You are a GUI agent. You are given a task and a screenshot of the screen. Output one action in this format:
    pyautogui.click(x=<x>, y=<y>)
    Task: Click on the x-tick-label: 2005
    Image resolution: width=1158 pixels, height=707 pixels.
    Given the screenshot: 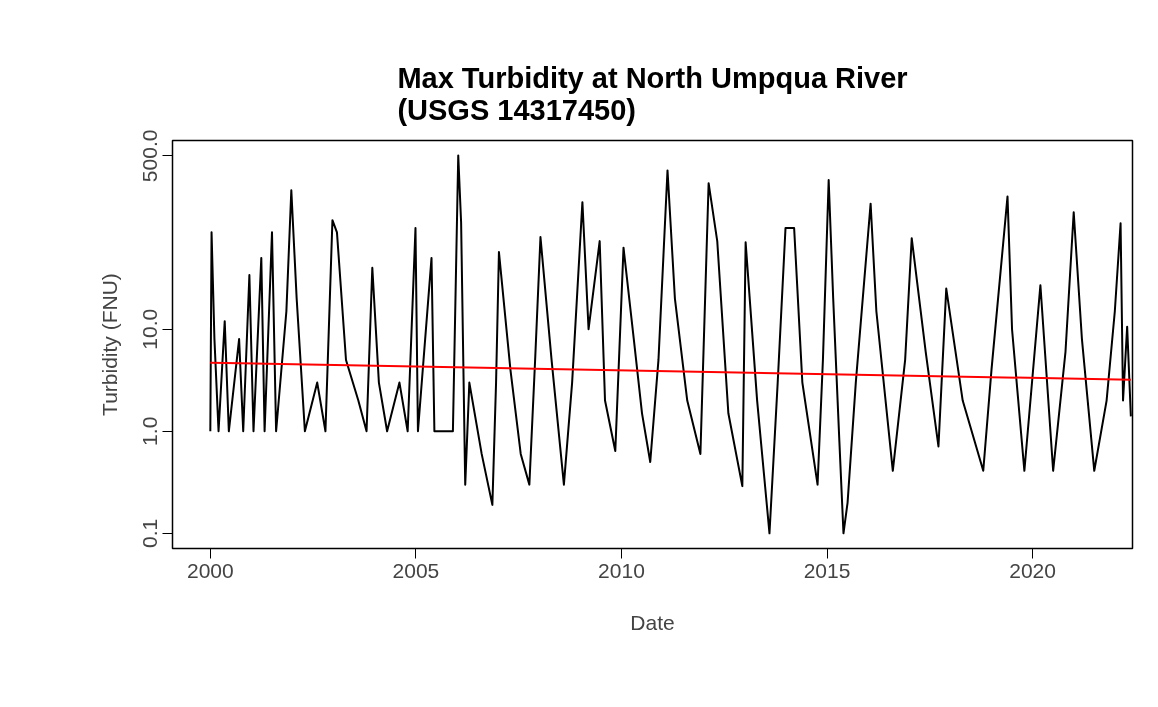 What is the action you would take?
    pyautogui.click(x=416, y=570)
    